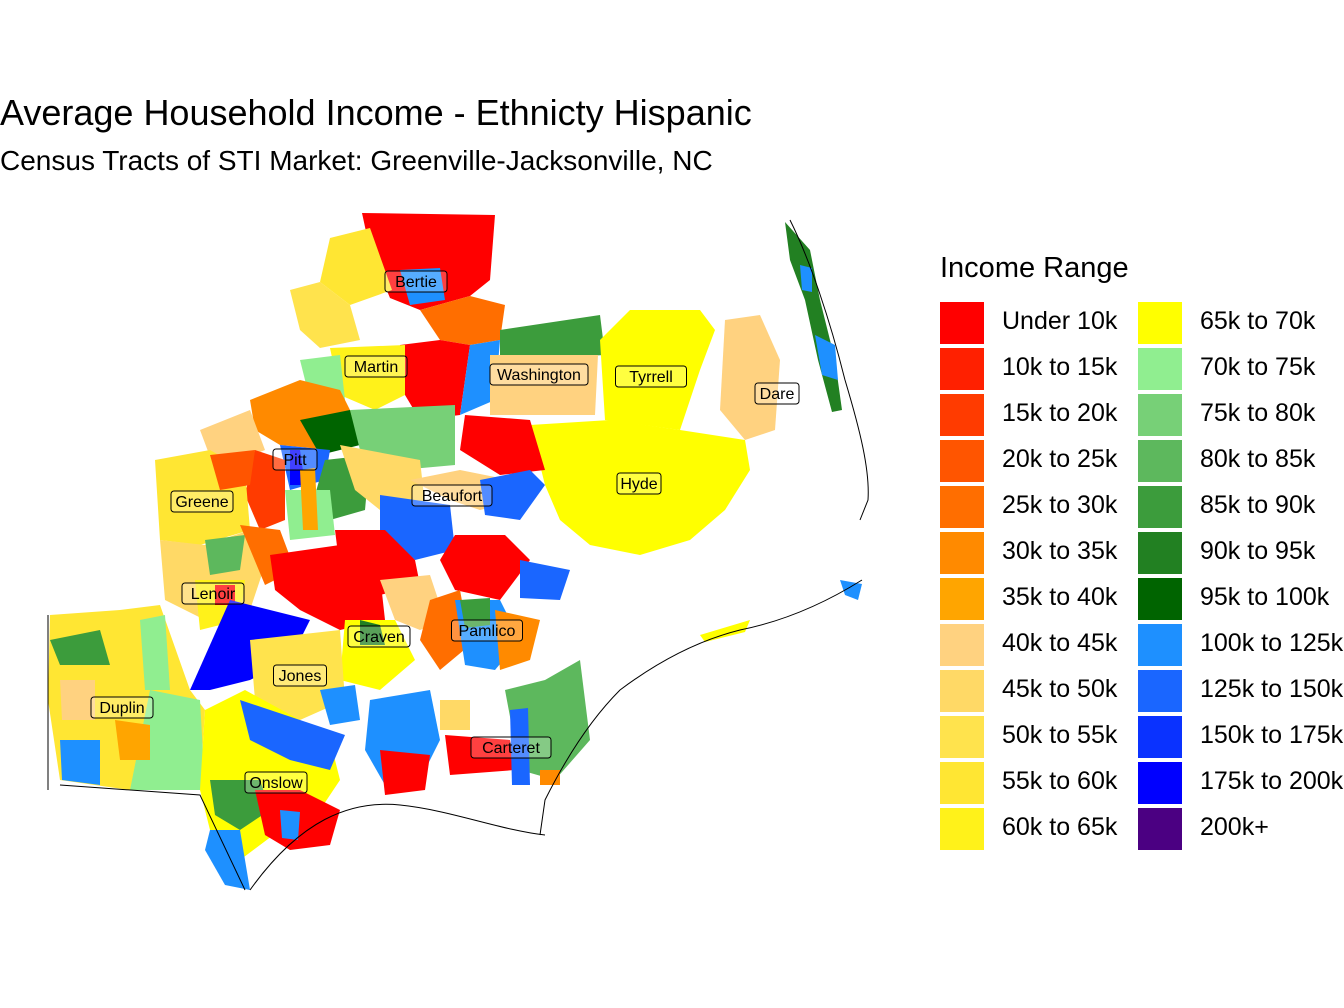 The image size is (1344, 1008). Describe the element at coordinates (1060, 459) in the screenshot. I see `legend-label: 20k to 25k` at that location.